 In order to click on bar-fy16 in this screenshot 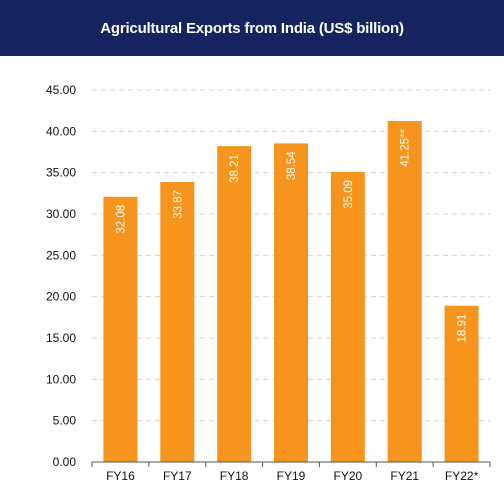, I will do `click(120, 329)`.